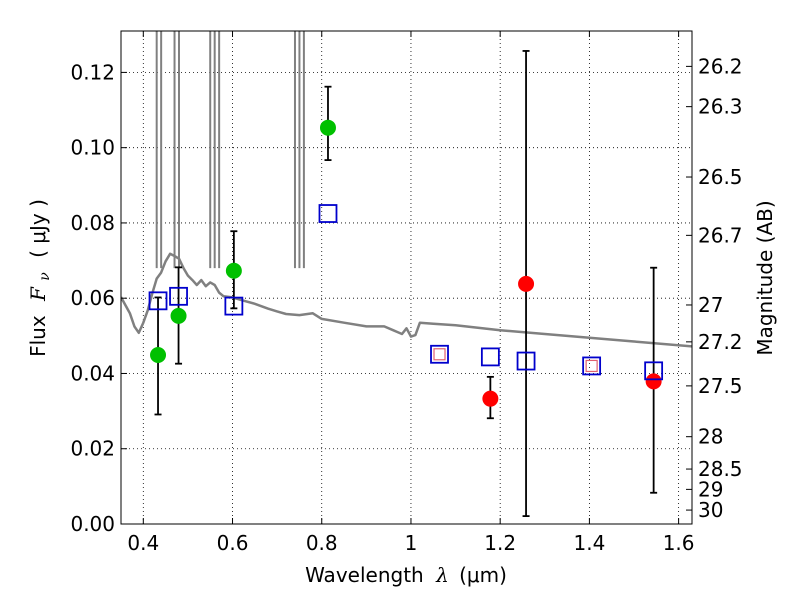 This screenshot has height=604, width=800. Describe the element at coordinates (442, 575) in the screenshot. I see `x-axis-label-symbol: λ` at that location.